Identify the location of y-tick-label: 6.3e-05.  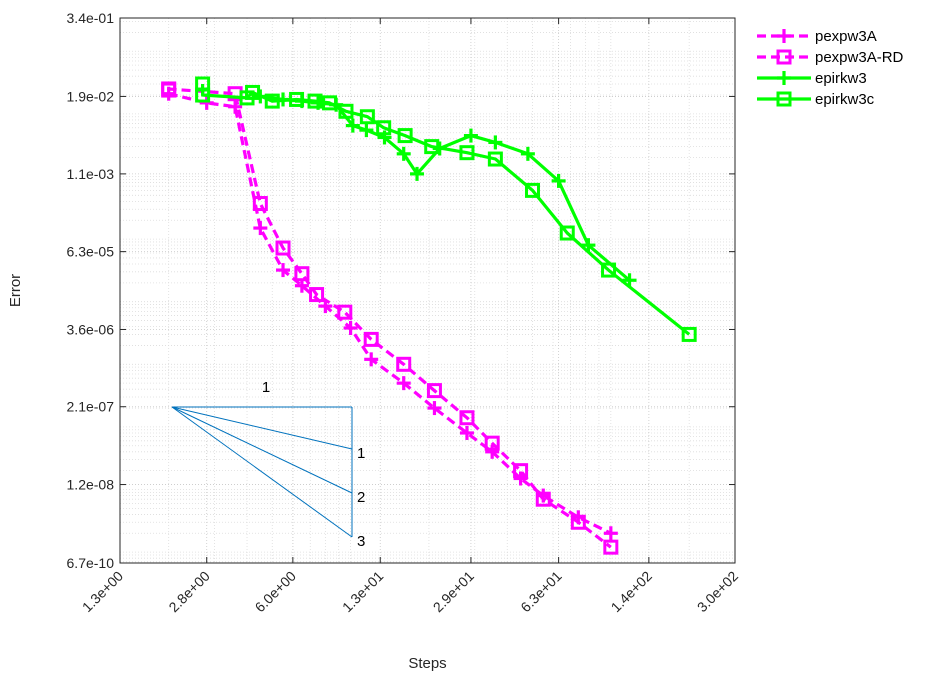
(91, 252).